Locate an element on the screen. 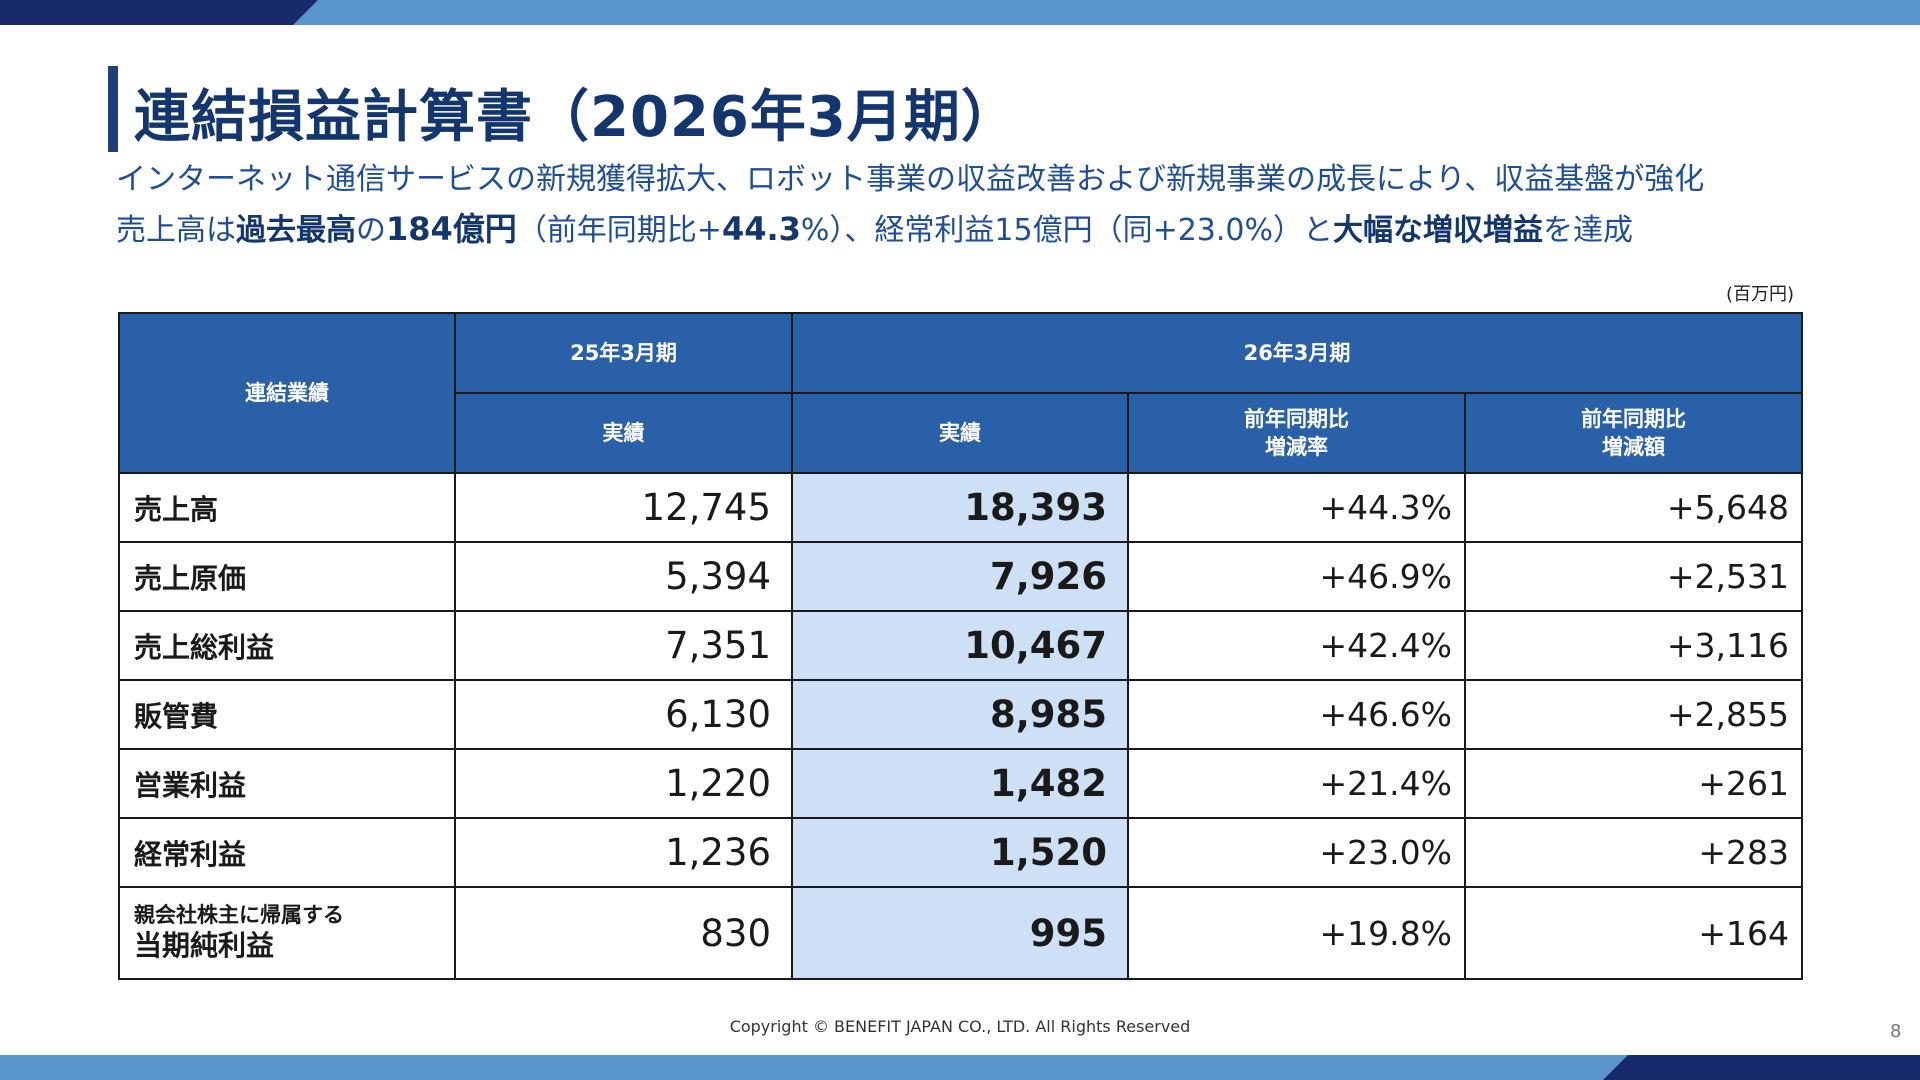  cur-actual-cell: 1,520 is located at coordinates (960, 852).